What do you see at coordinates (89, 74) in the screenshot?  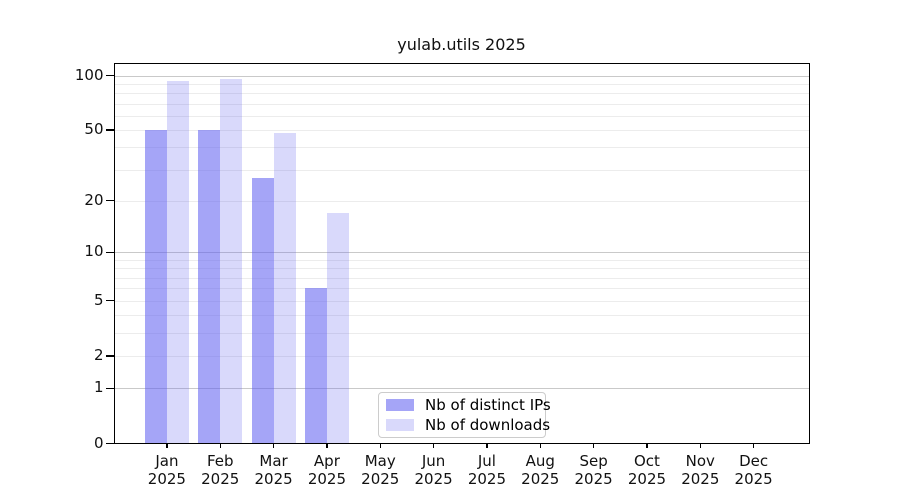 I see `y-tick-label: 100` at bounding box center [89, 74].